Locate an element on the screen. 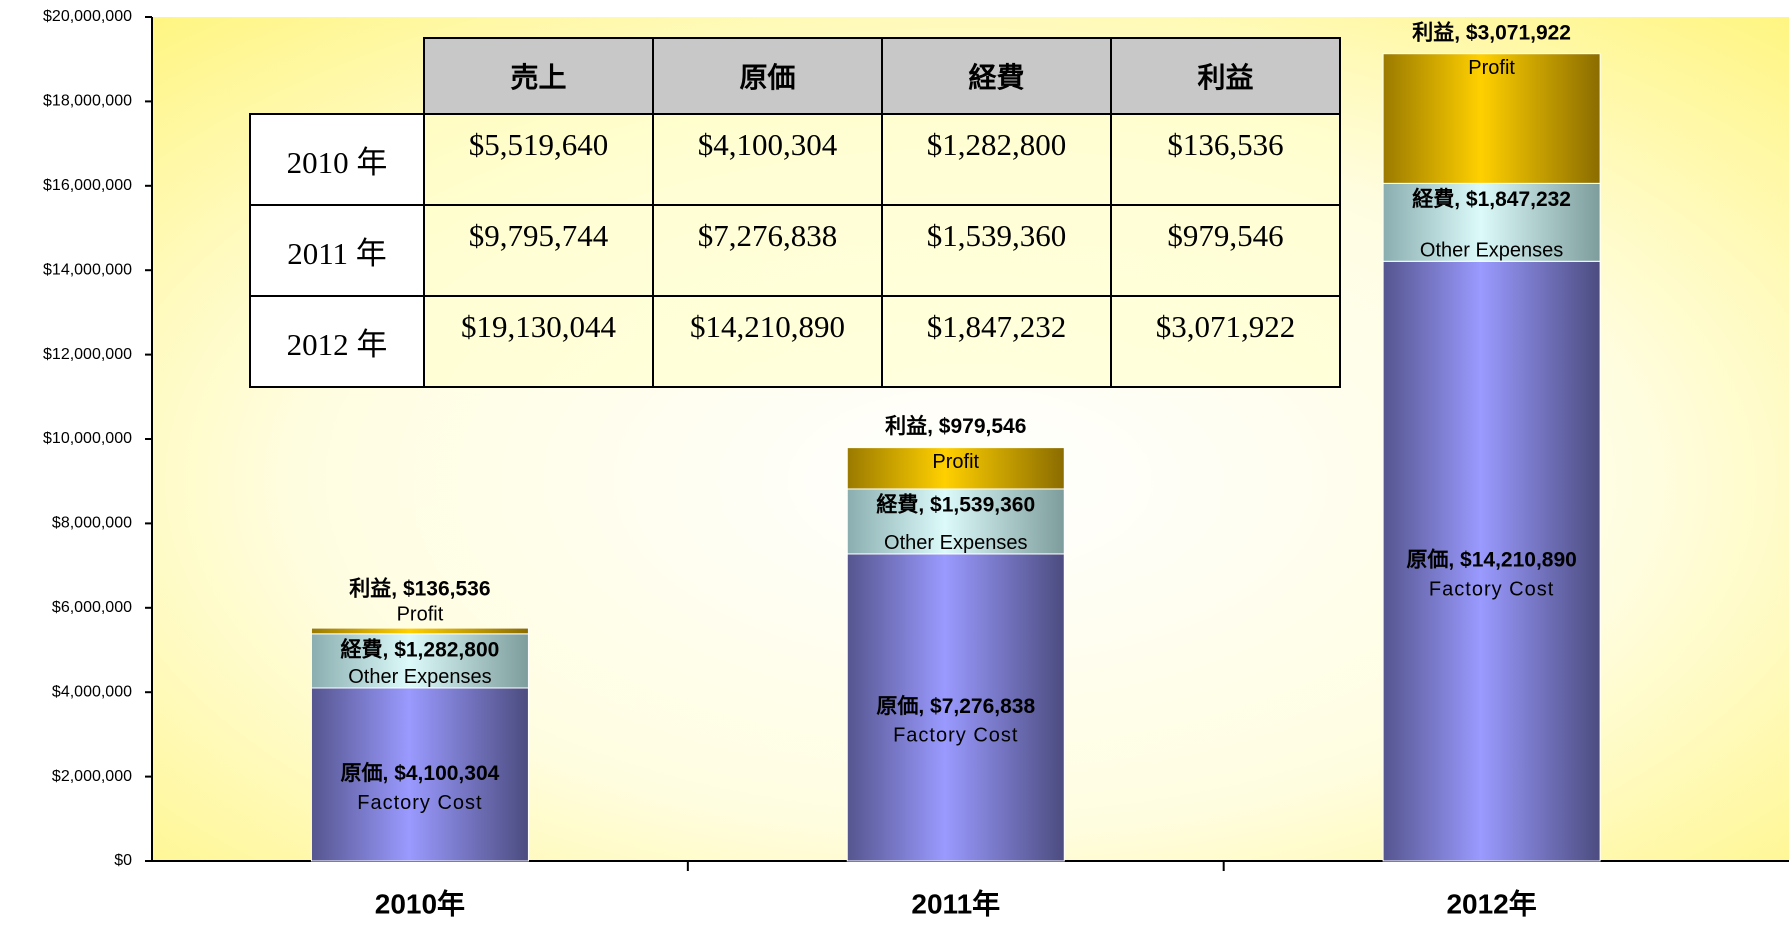  table-cell: $136,536 is located at coordinates (1225, 159).